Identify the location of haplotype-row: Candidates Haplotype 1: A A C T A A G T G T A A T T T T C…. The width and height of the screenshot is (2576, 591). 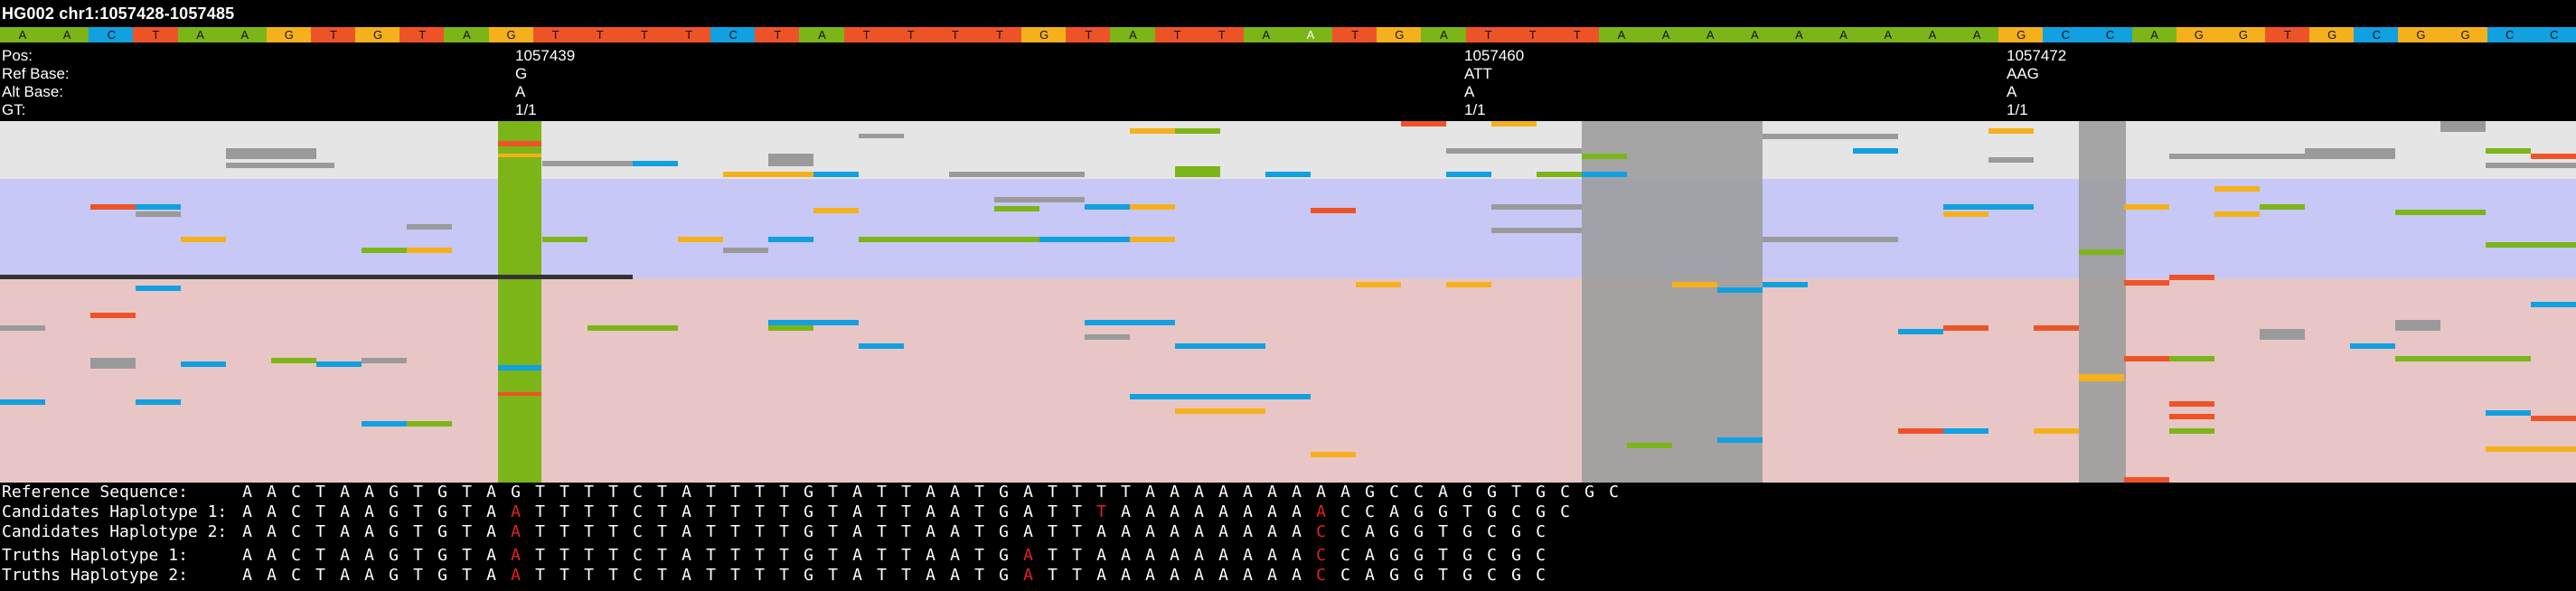
(1288, 512).